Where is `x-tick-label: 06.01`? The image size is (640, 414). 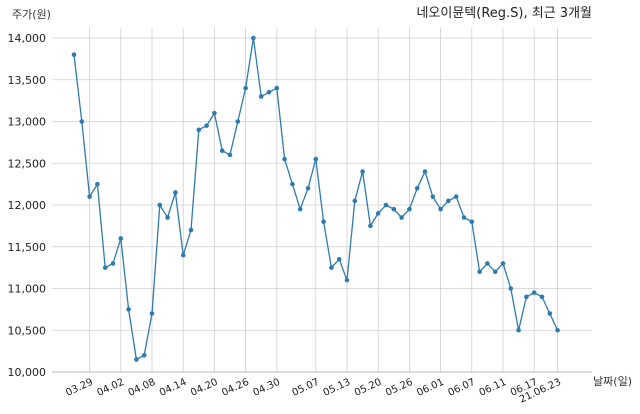
x-tick-label: 06.01 is located at coordinates (430, 388).